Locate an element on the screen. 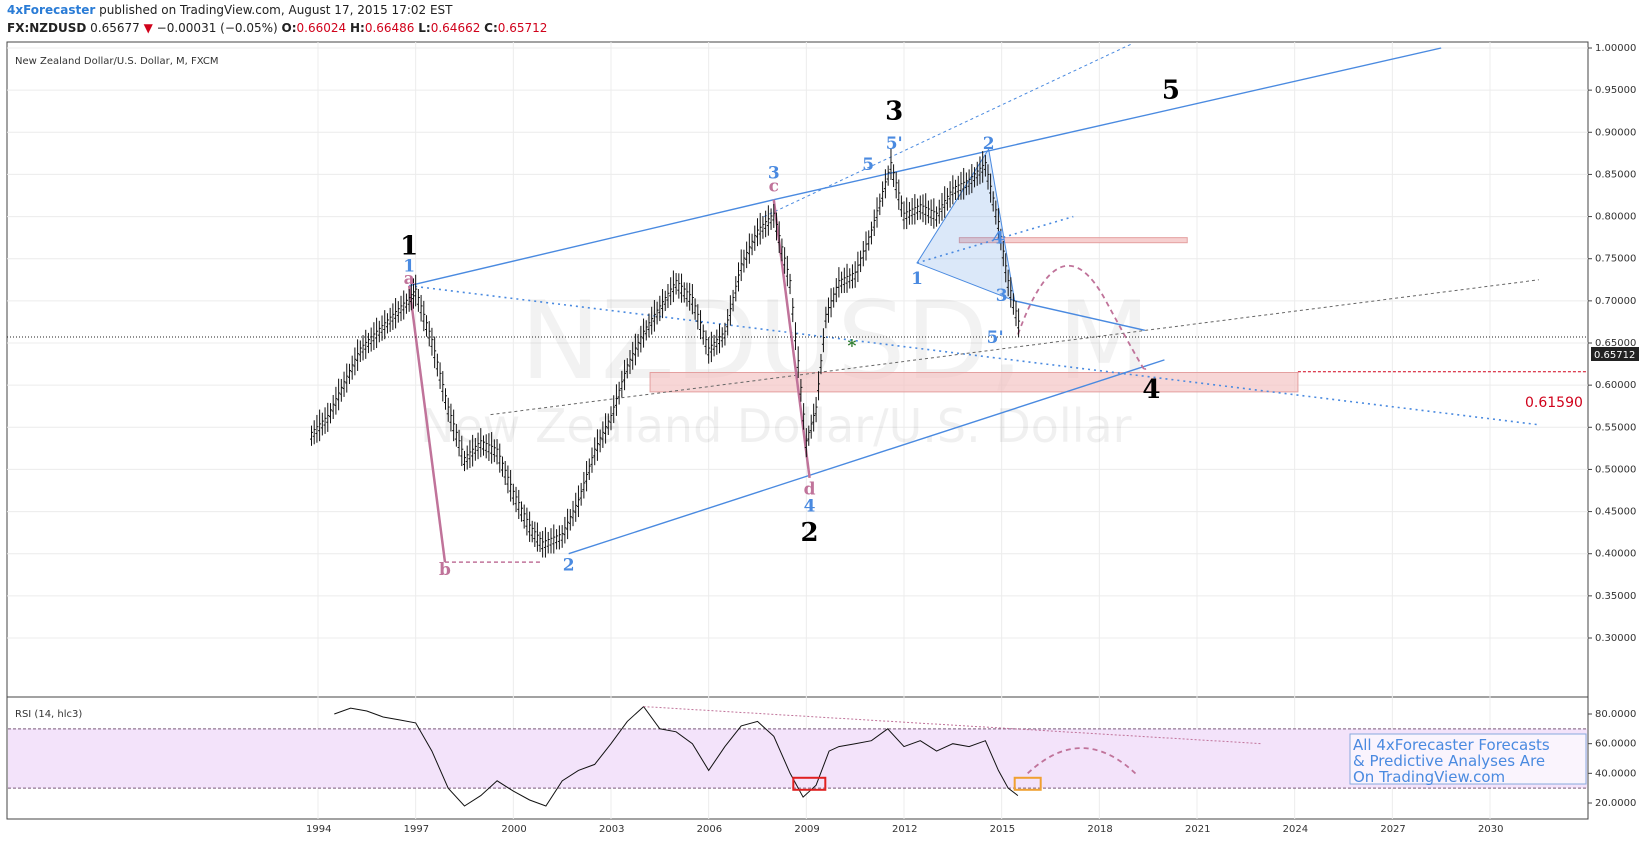 The image size is (1649, 849). price-tick-label: 0.90000 is located at coordinates (1615, 132).